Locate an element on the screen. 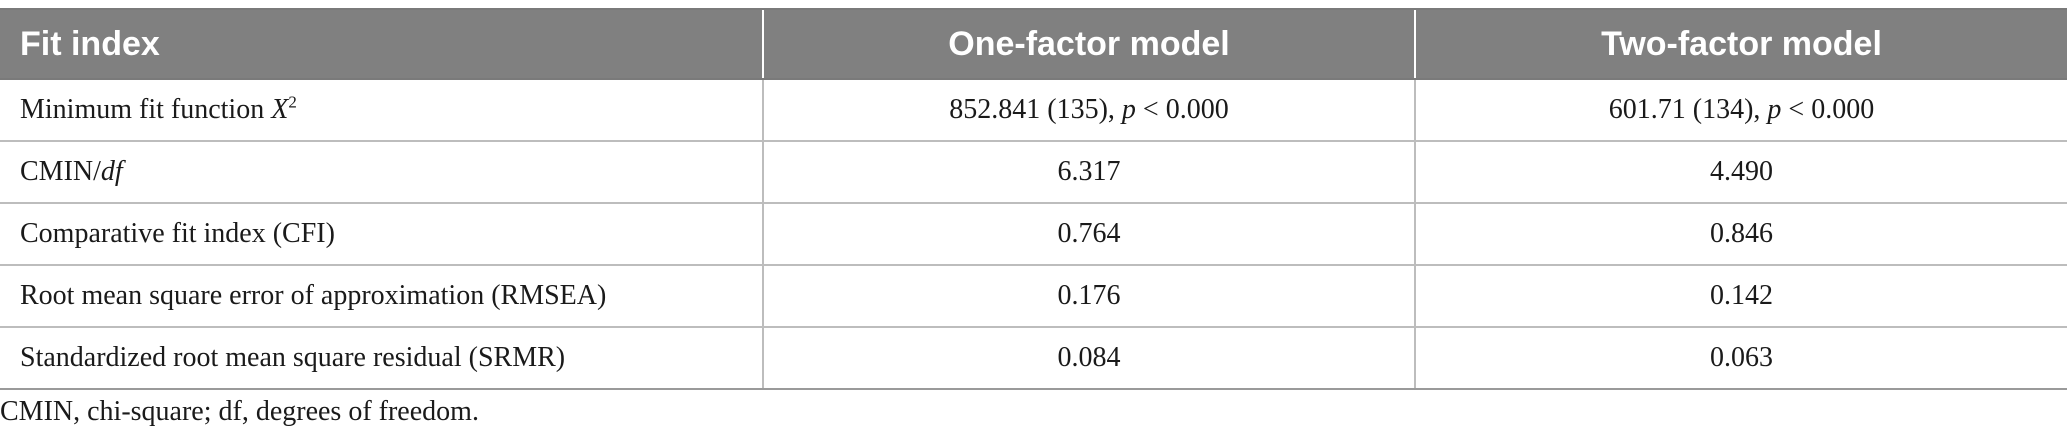  cell-two-factor-chi-square: 601.71 (134), p < 0.000 is located at coordinates (1740, 110).